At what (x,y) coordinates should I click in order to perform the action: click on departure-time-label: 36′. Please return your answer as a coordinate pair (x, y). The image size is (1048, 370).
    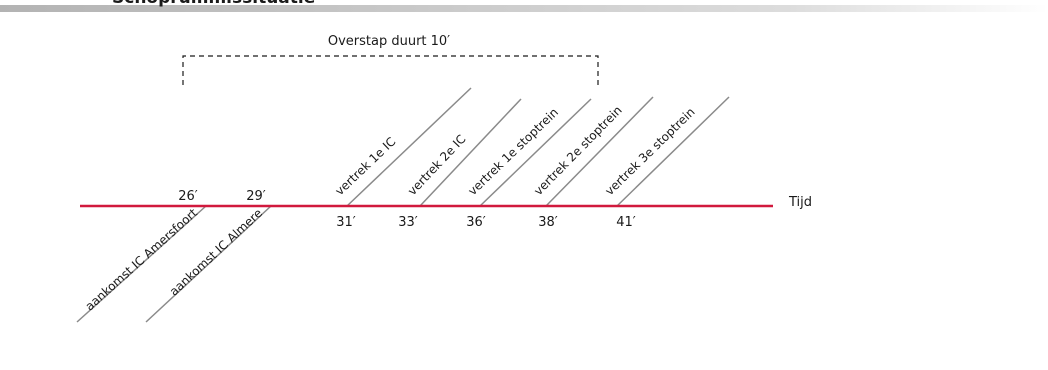
    Looking at the image, I should click on (476, 222).